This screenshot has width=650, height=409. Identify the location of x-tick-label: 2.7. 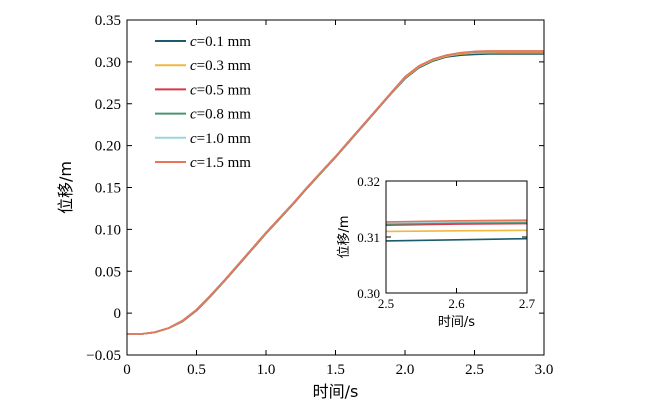
(527, 303).